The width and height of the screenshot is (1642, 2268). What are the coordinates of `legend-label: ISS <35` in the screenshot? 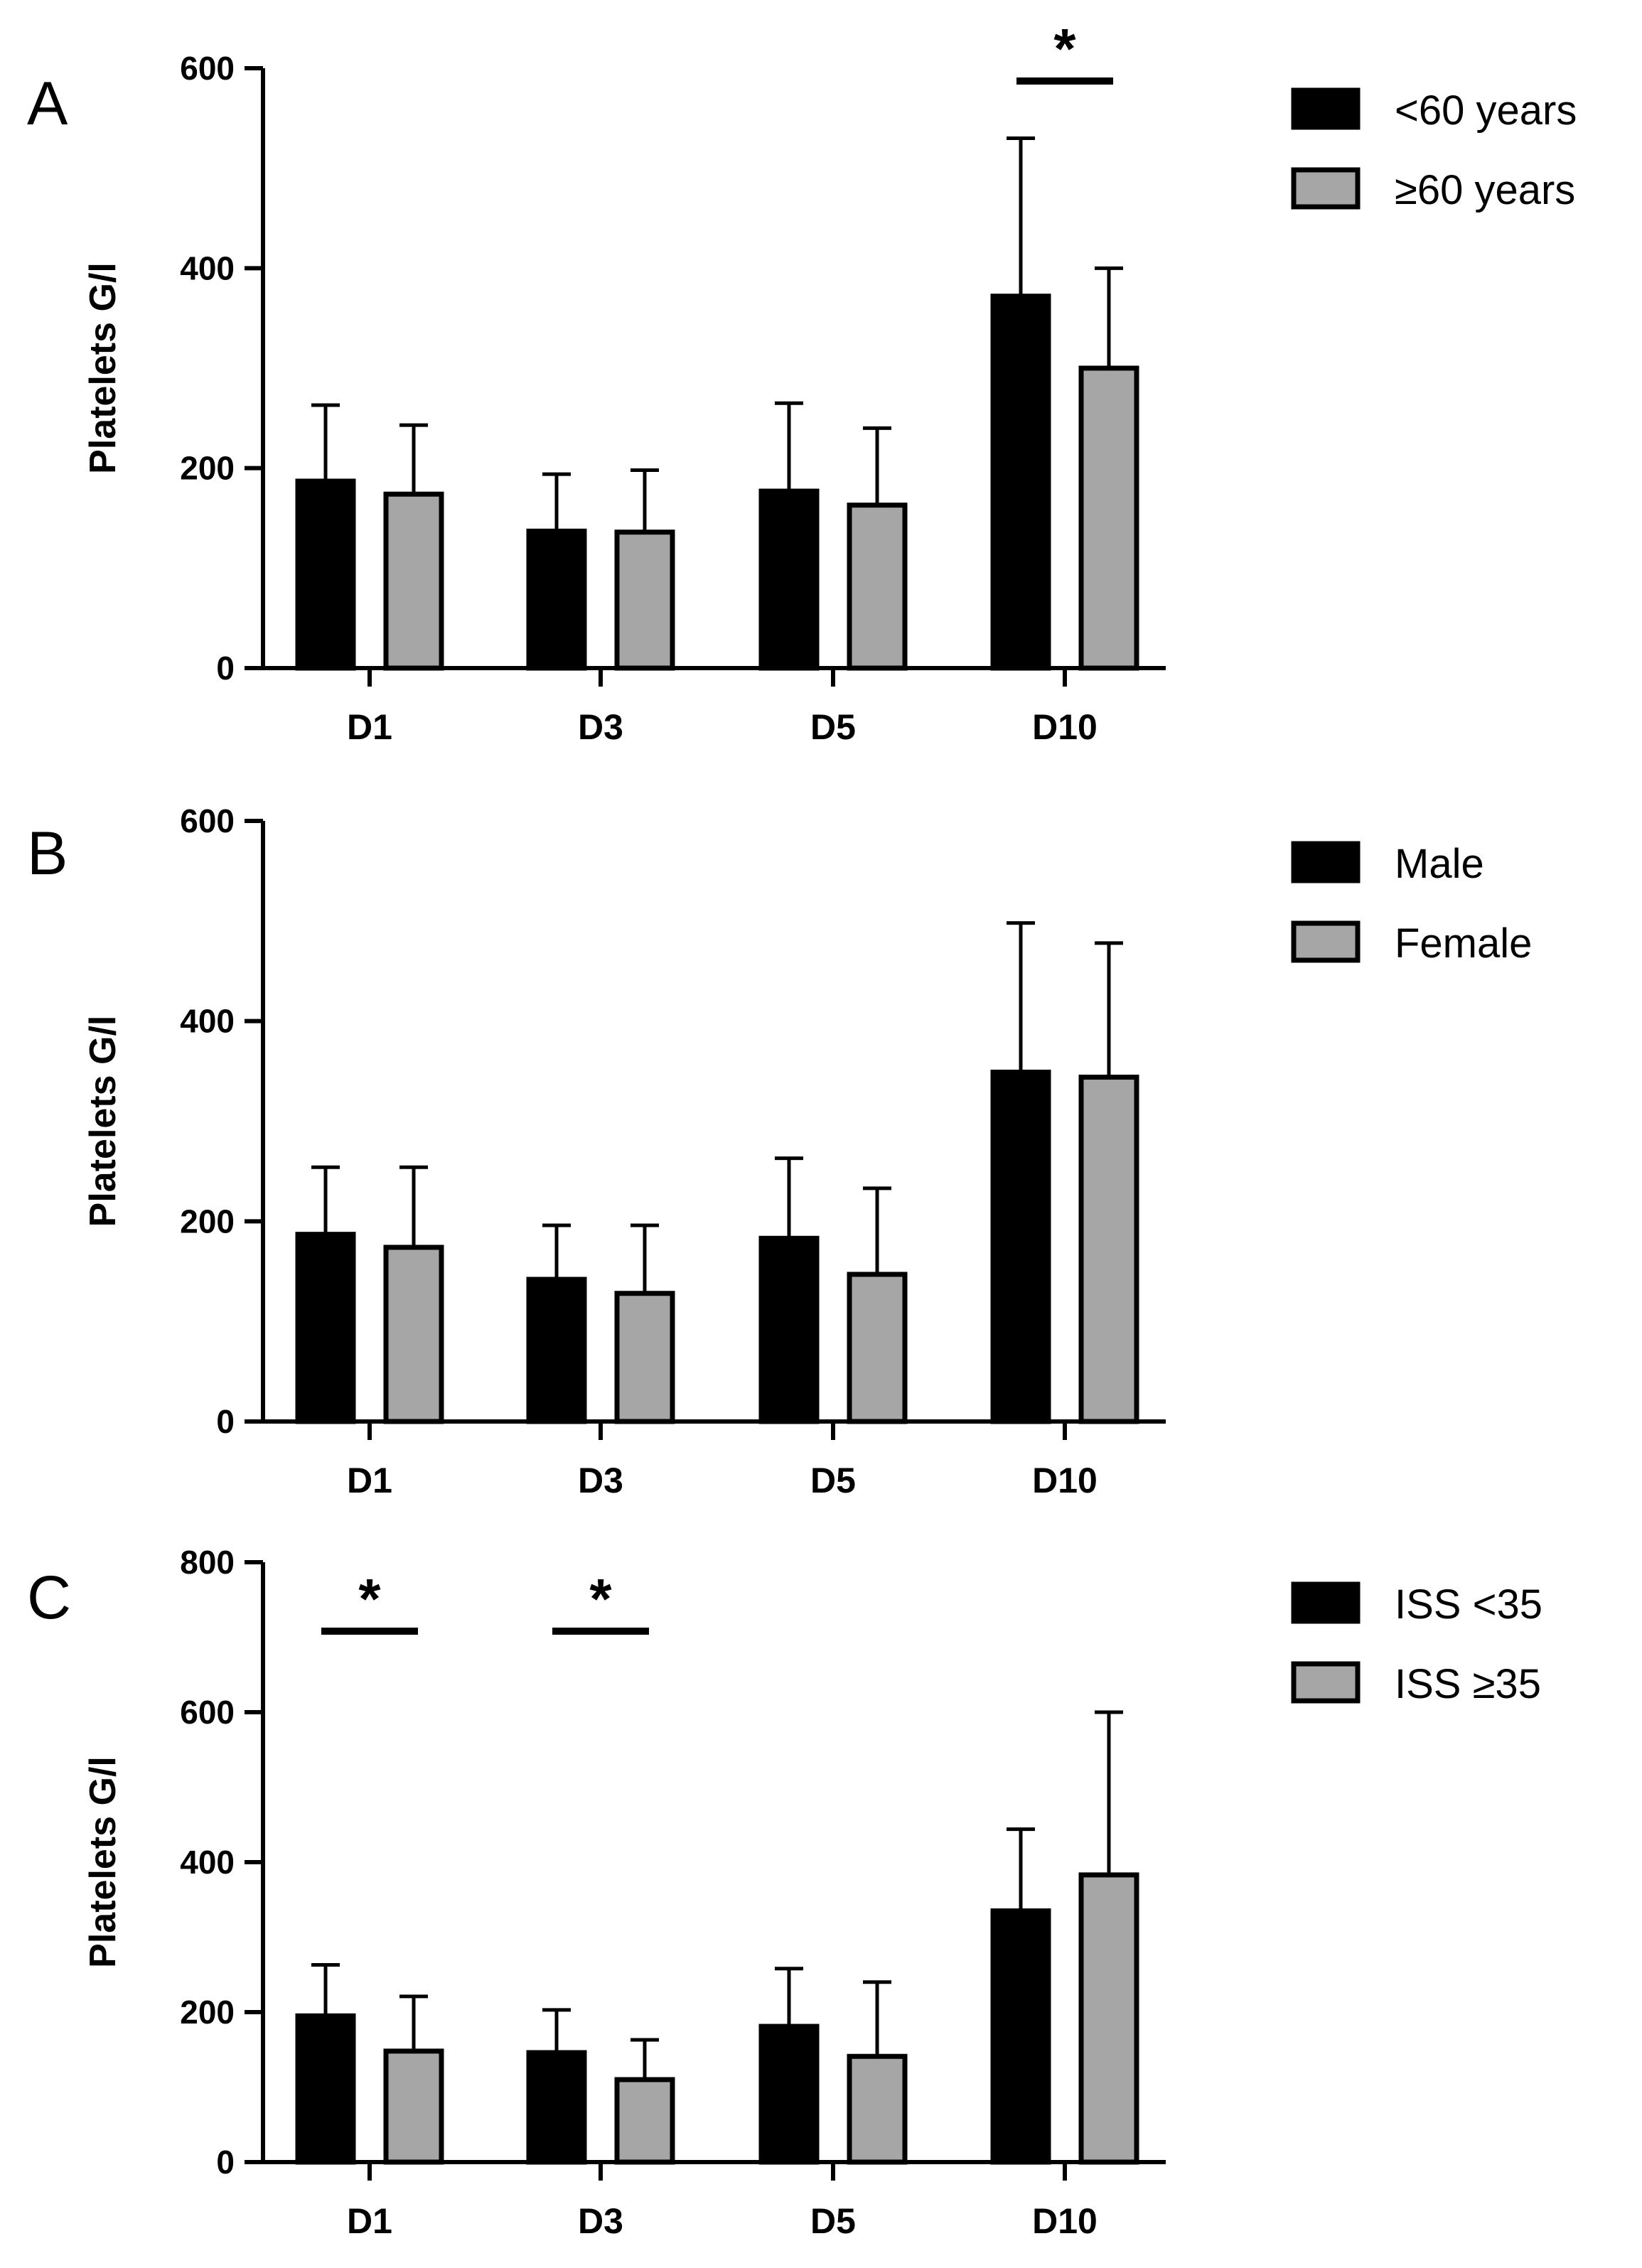 It's located at (1468, 1604).